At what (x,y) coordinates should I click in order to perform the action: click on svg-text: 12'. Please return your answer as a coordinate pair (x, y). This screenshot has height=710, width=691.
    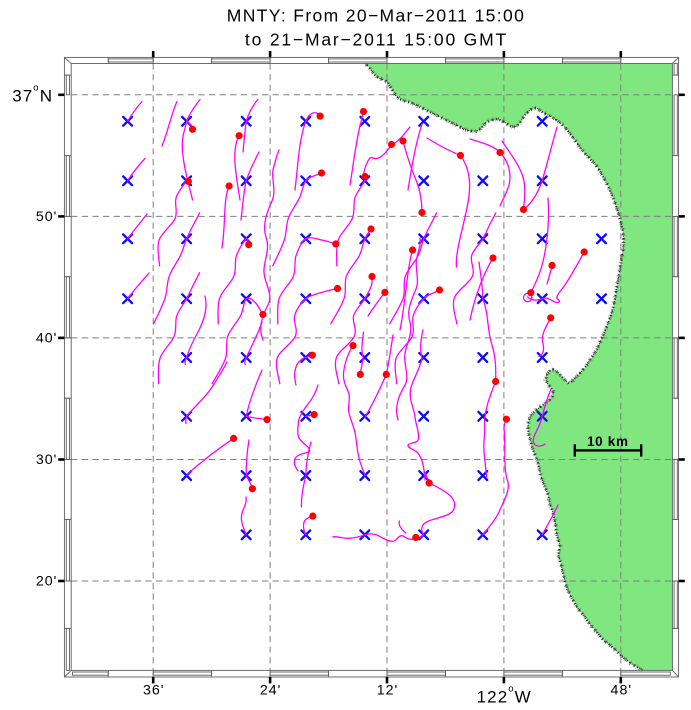
    Looking at the image, I should click on (387, 690).